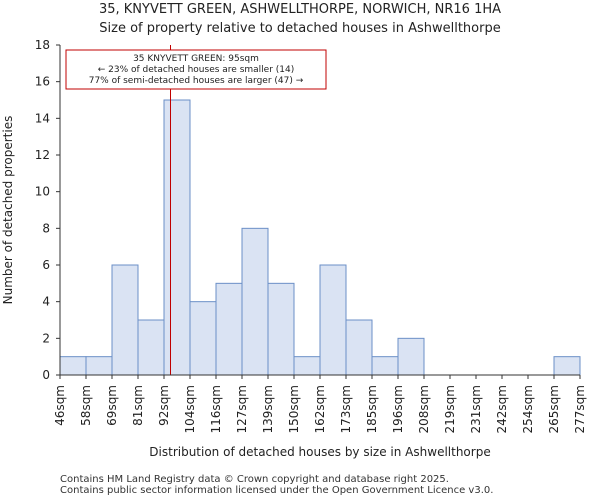 The width and height of the screenshot is (600, 500). Describe the element at coordinates (60, 405) in the screenshot. I see `x-tick-label: 46sqm` at that location.